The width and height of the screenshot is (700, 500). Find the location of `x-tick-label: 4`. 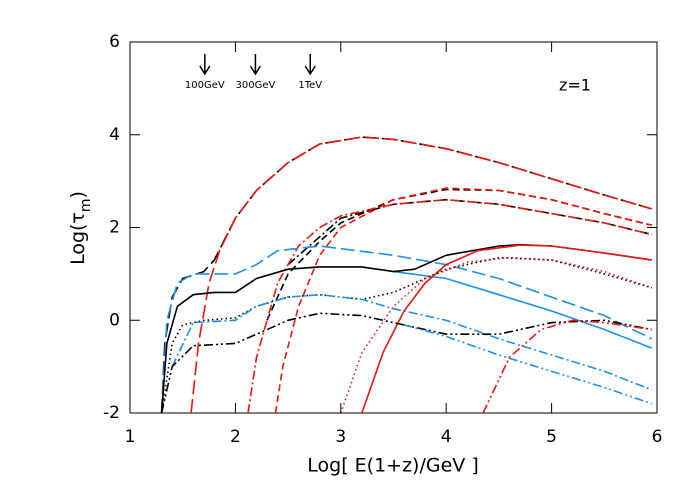

x-tick-label: 4 is located at coordinates (446, 437).